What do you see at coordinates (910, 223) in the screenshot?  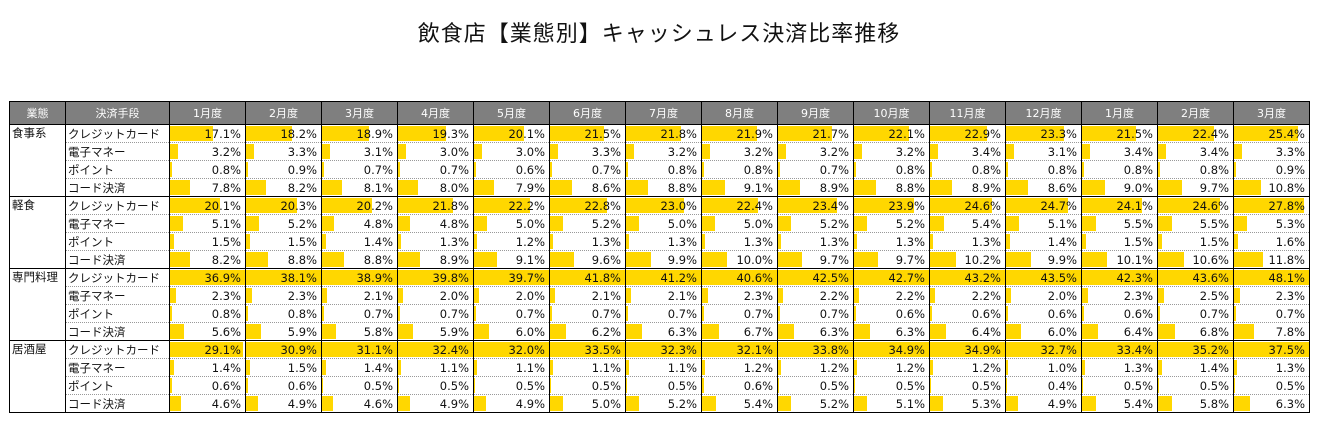 I see `value-text: 5.2%` at bounding box center [910, 223].